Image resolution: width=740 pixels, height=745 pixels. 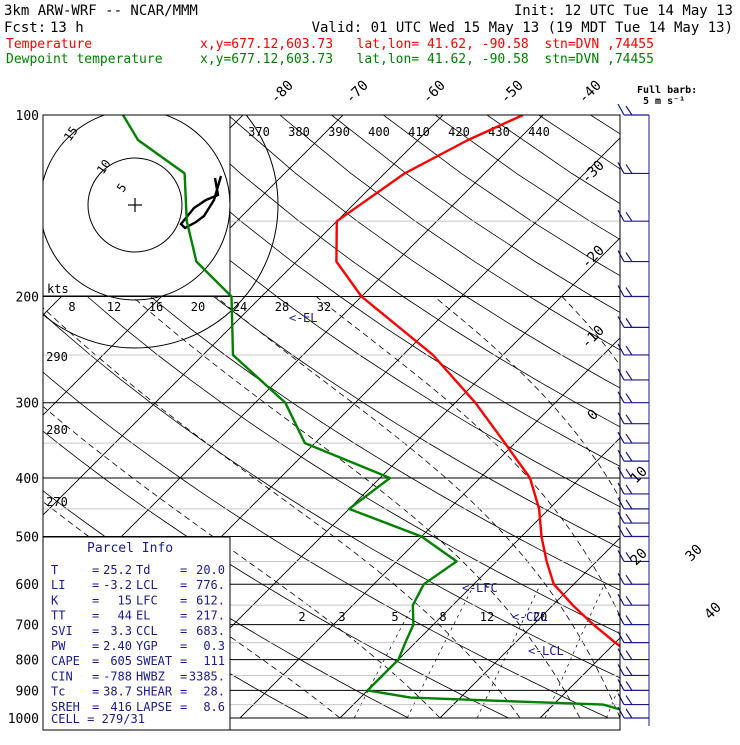 What do you see at coordinates (394, 617) in the screenshot?
I see `mixing-ratio-label: 5` at bounding box center [394, 617].